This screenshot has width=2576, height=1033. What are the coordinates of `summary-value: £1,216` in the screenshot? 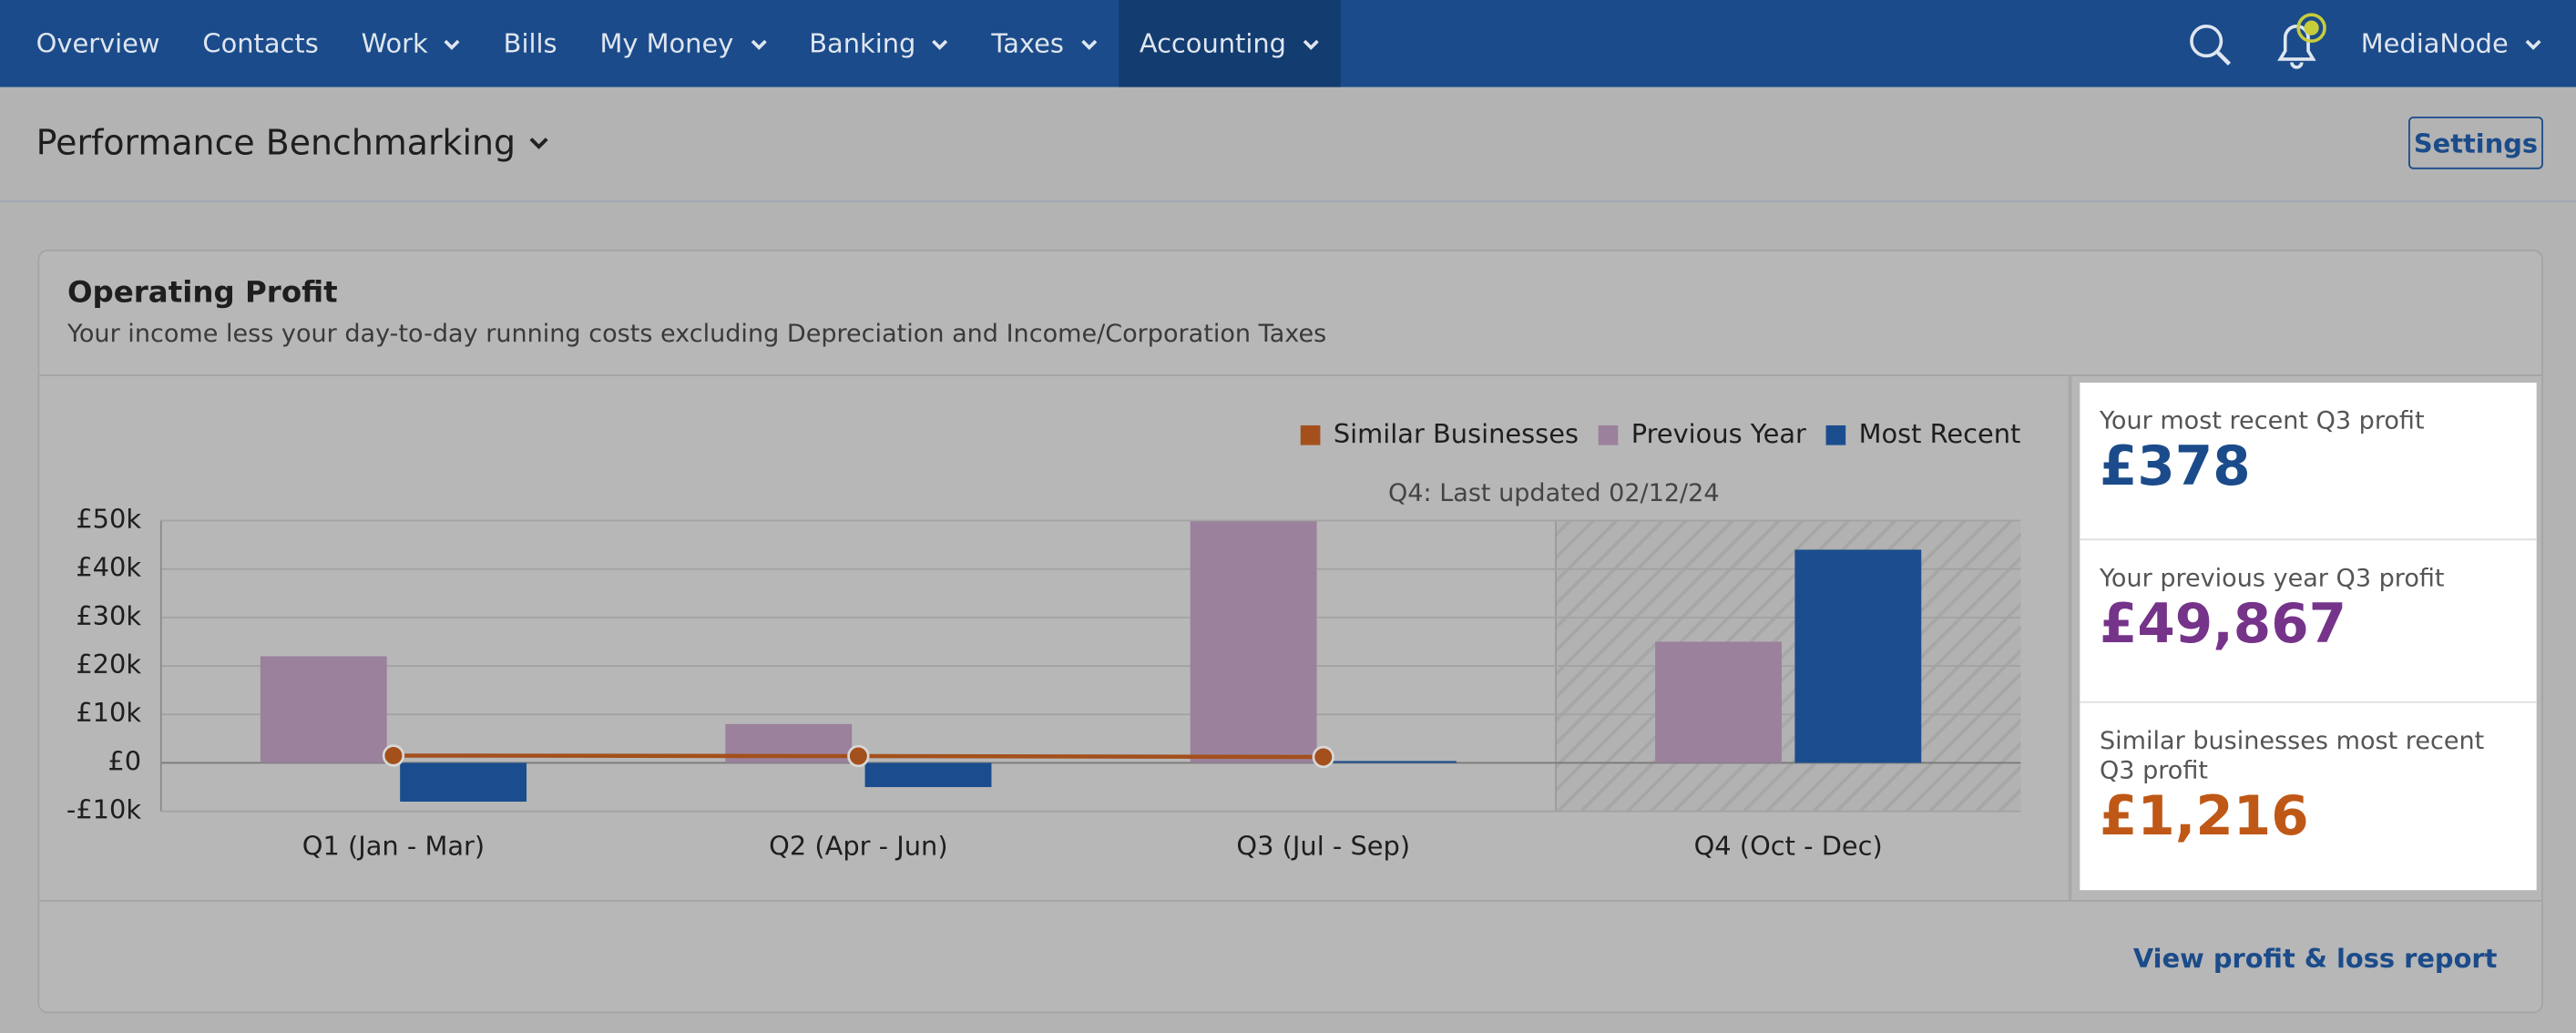 It's located at (2204, 815).